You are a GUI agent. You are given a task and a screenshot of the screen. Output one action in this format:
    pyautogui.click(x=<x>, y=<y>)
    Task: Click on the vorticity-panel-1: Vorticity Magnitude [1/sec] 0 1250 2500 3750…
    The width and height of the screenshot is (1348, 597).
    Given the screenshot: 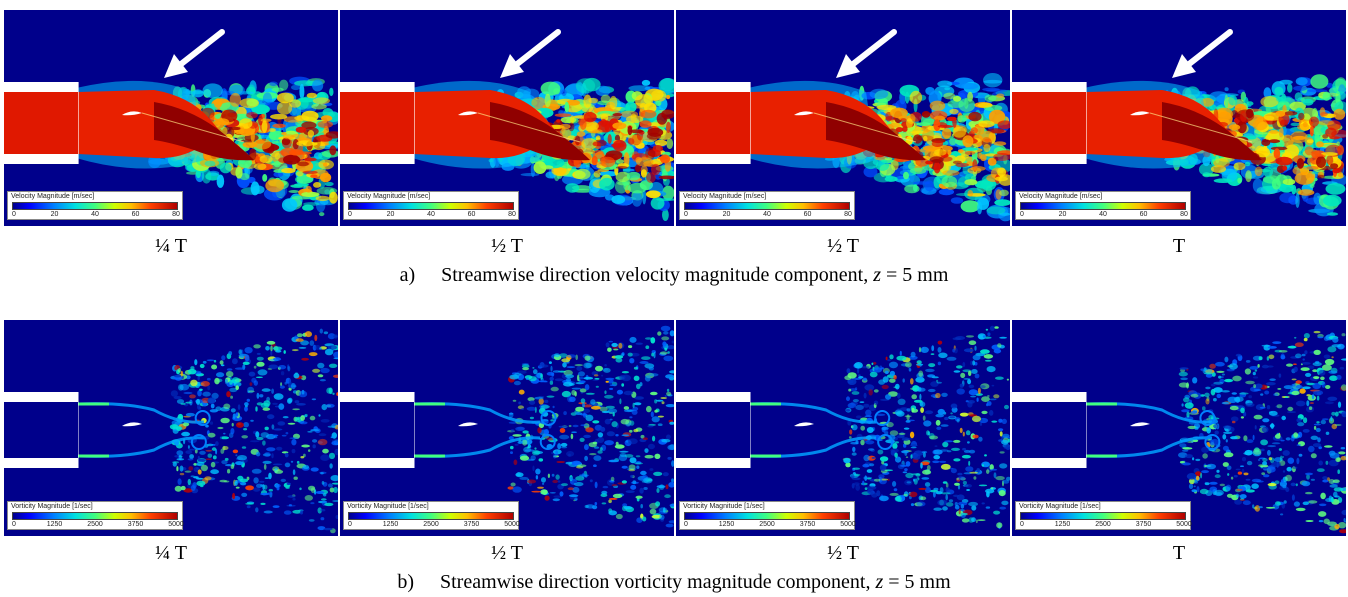 What is the action you would take?
    pyautogui.click(x=171, y=428)
    